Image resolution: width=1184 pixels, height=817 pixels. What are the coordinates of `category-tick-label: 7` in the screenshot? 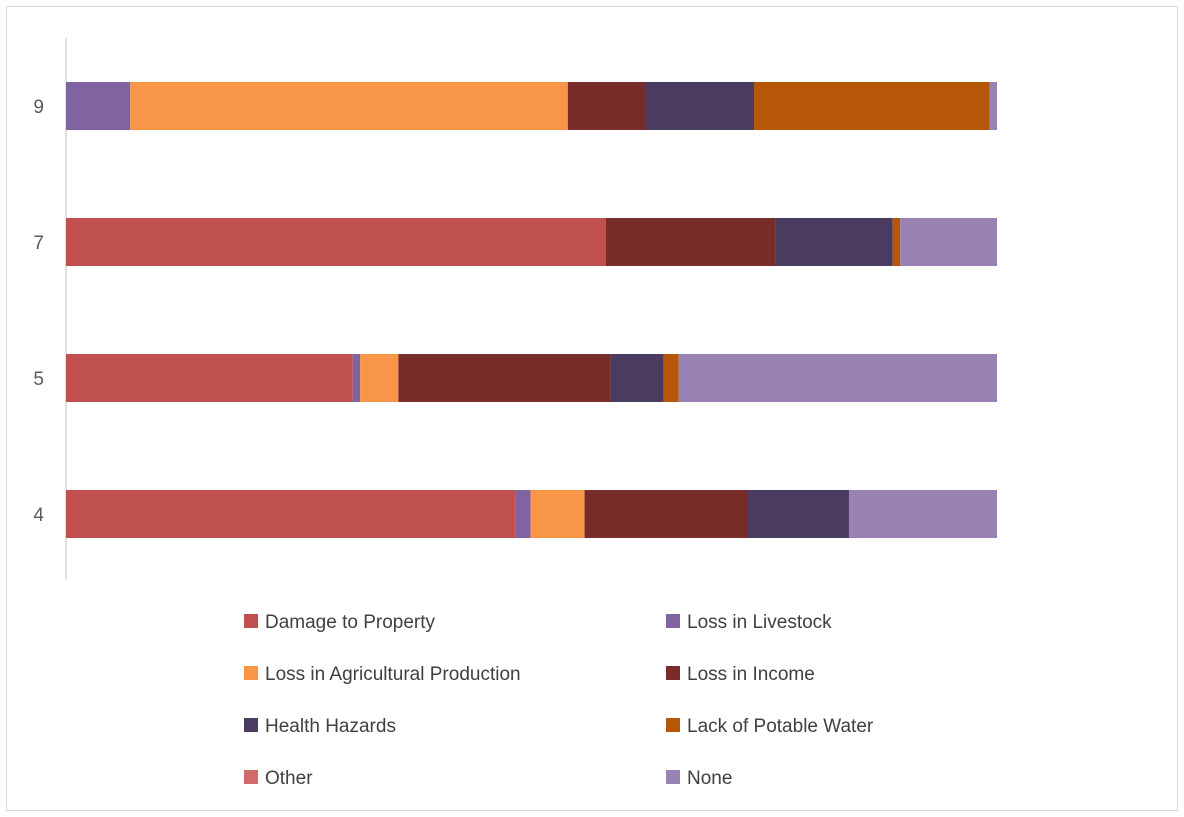 It's located at (38, 243).